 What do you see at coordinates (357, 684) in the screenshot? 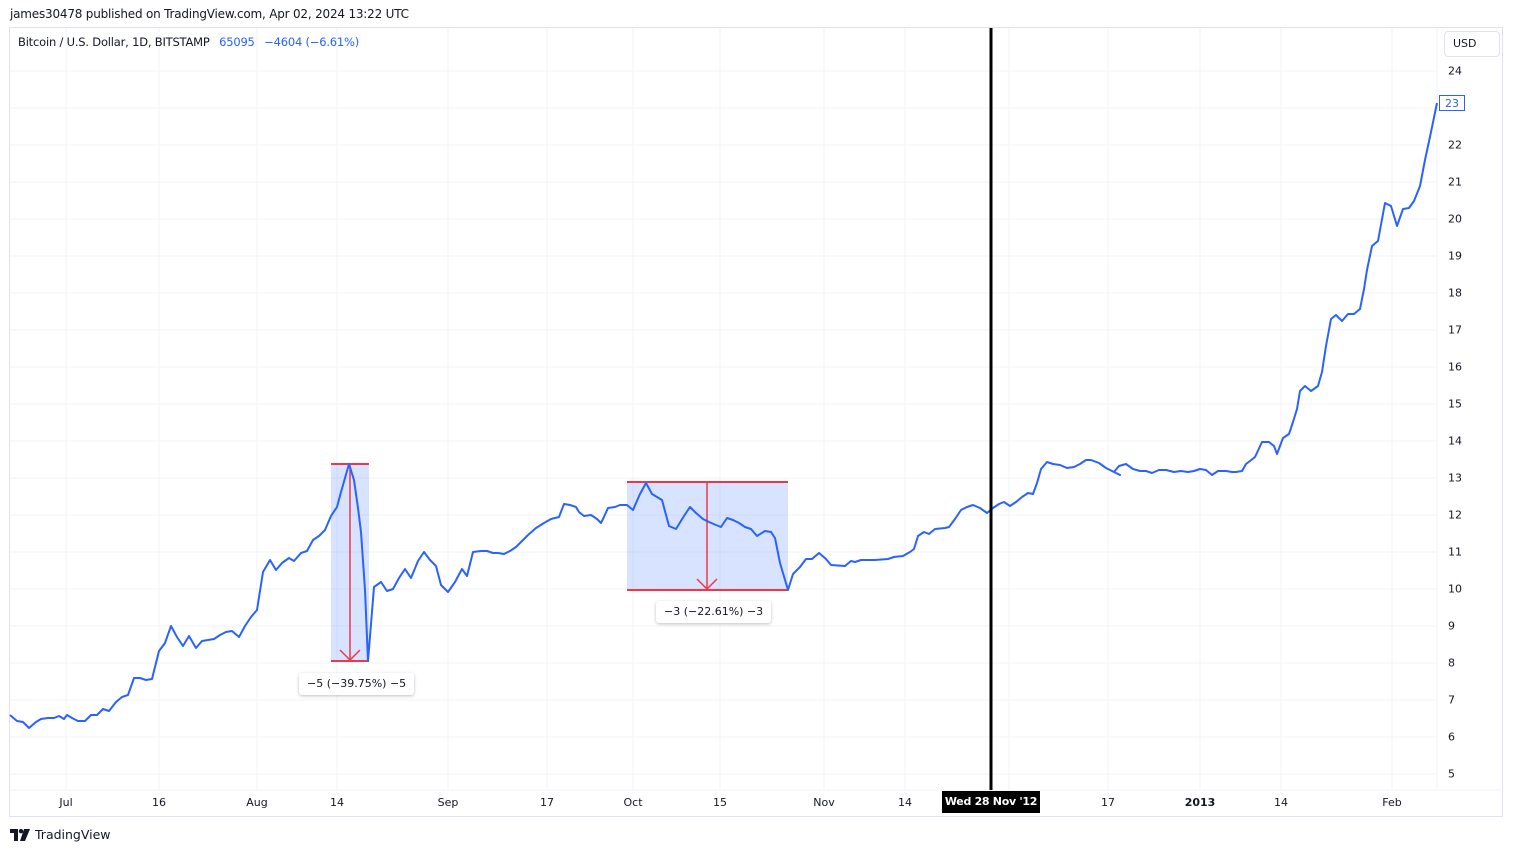
I see `measure-label-1: −5 (−39.75%) −5` at bounding box center [357, 684].